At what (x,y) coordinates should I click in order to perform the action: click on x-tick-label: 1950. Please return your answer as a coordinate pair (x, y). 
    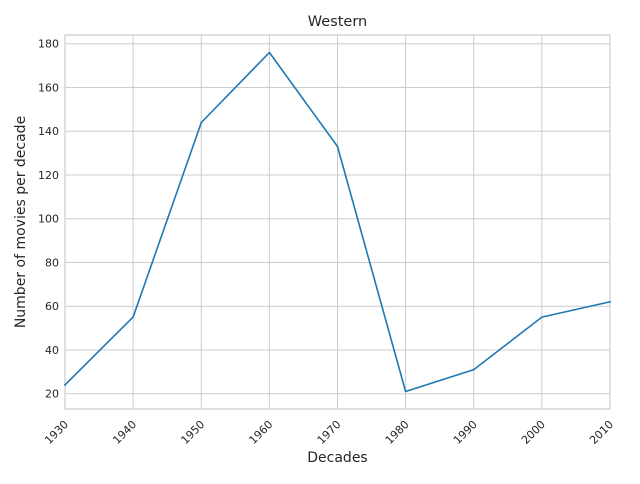
    Looking at the image, I should click on (192, 432).